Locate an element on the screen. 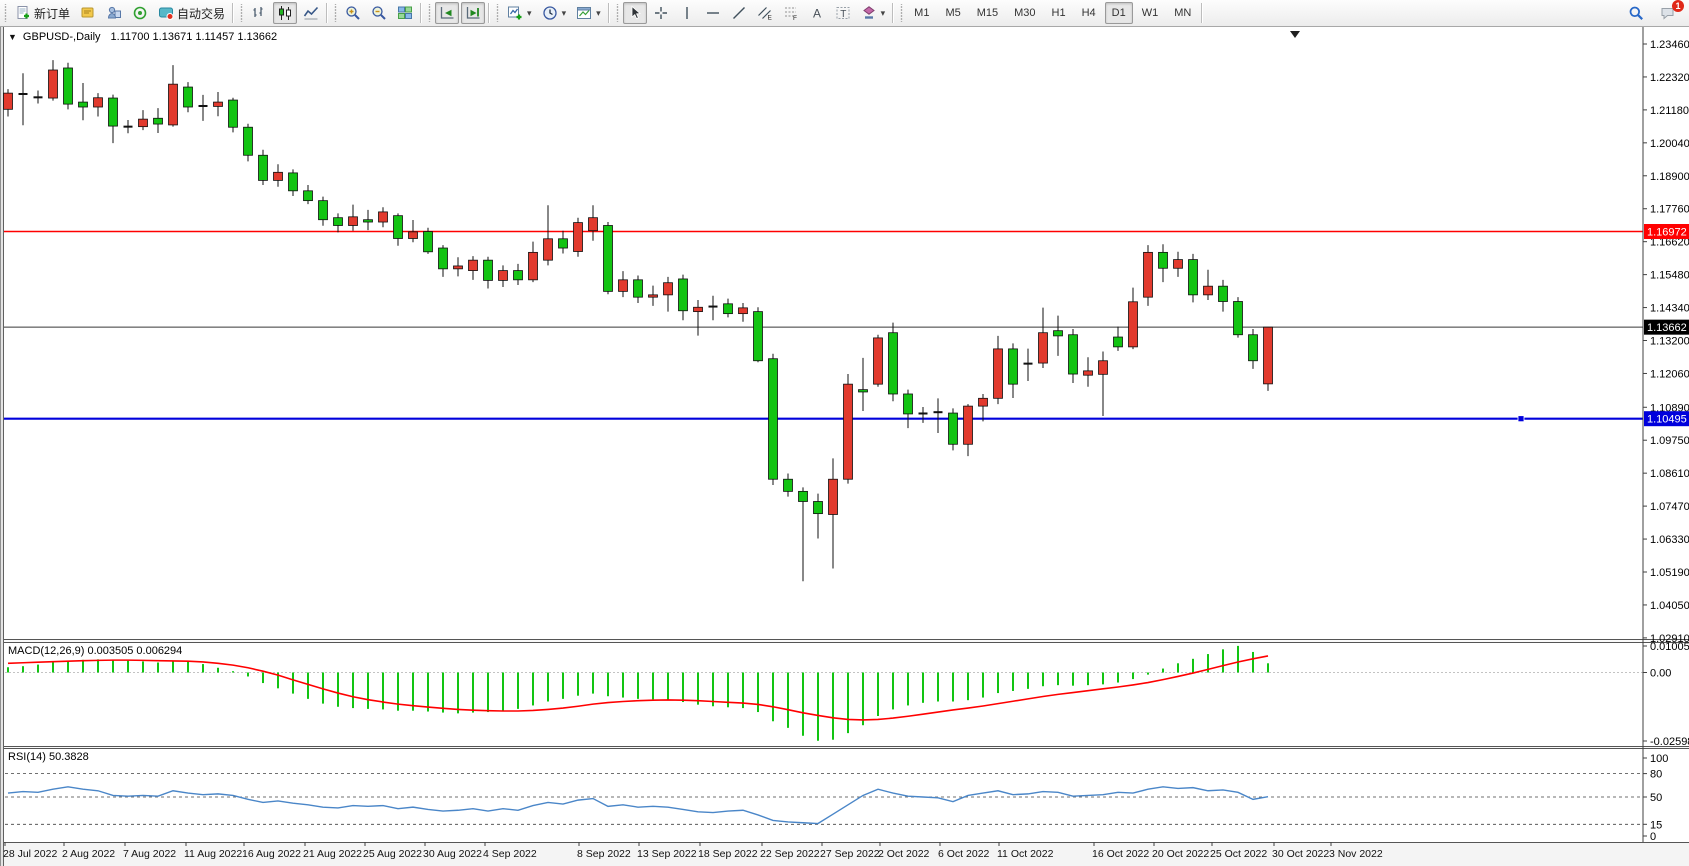 The image size is (1689, 866). svg-text: 1.08610 is located at coordinates (1669, 474).